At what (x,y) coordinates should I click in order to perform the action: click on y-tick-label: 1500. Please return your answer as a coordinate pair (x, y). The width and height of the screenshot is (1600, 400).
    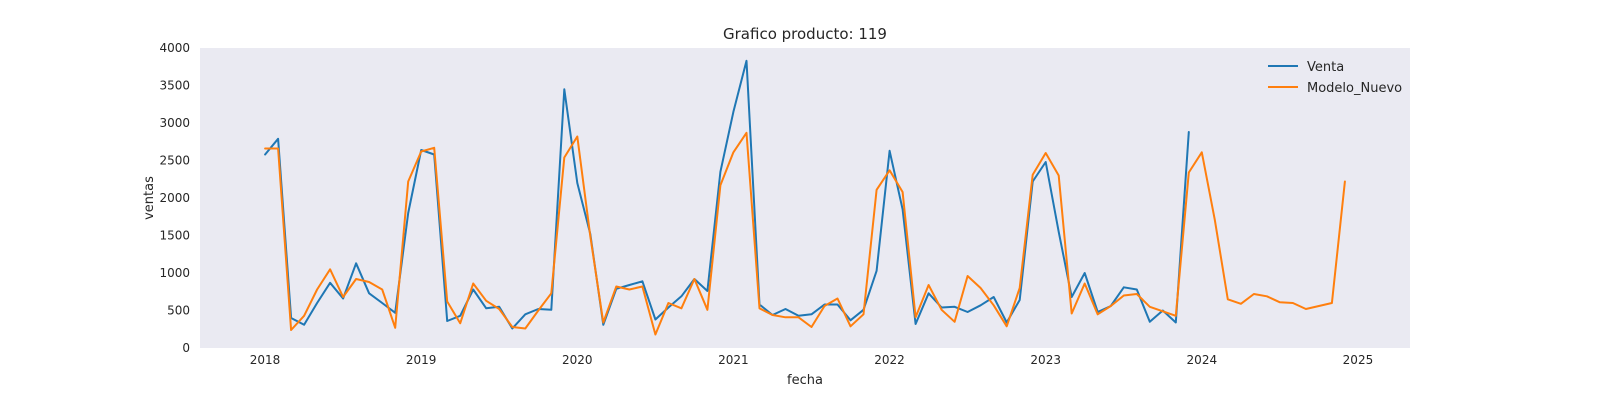
    Looking at the image, I should click on (174, 236).